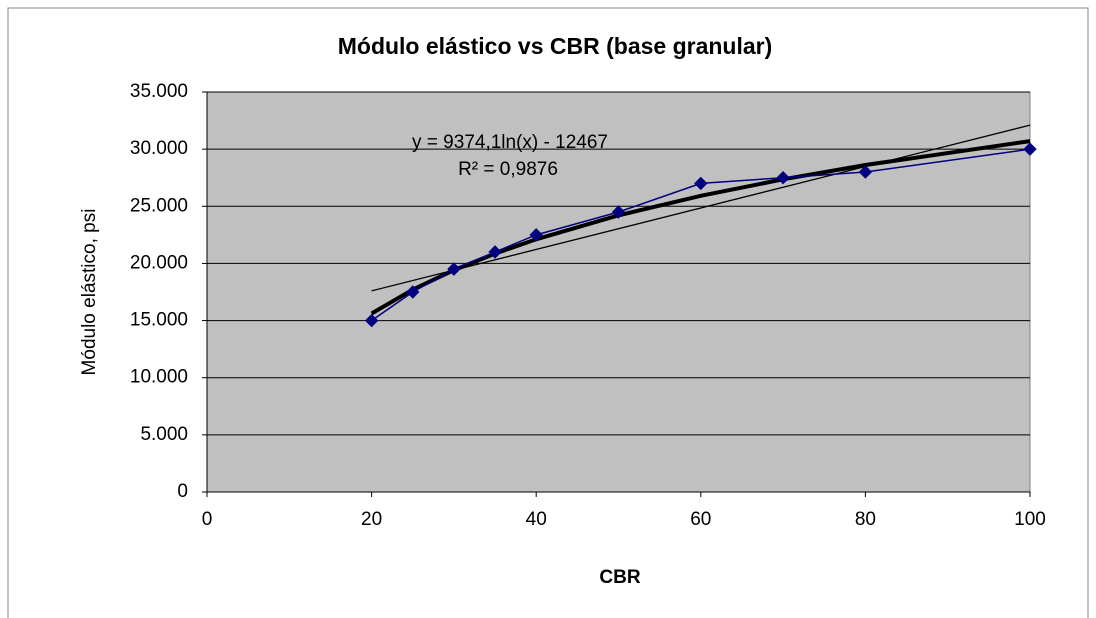  Describe the element at coordinates (159, 377) in the screenshot. I see `y-tick-label: 10.000` at that location.